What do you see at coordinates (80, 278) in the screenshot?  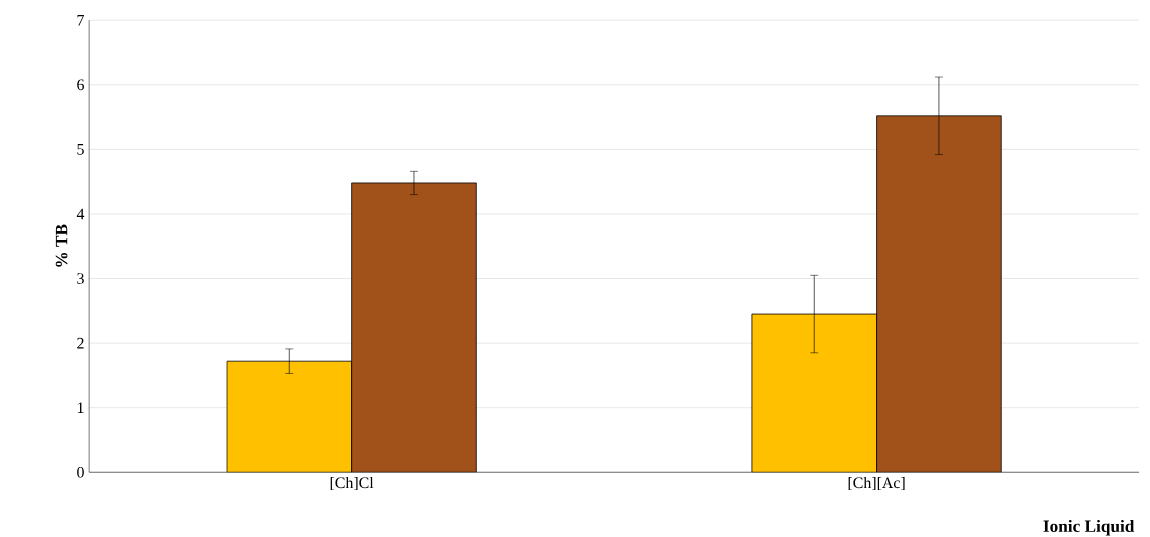 I see `y-tick-label: 3` at bounding box center [80, 278].